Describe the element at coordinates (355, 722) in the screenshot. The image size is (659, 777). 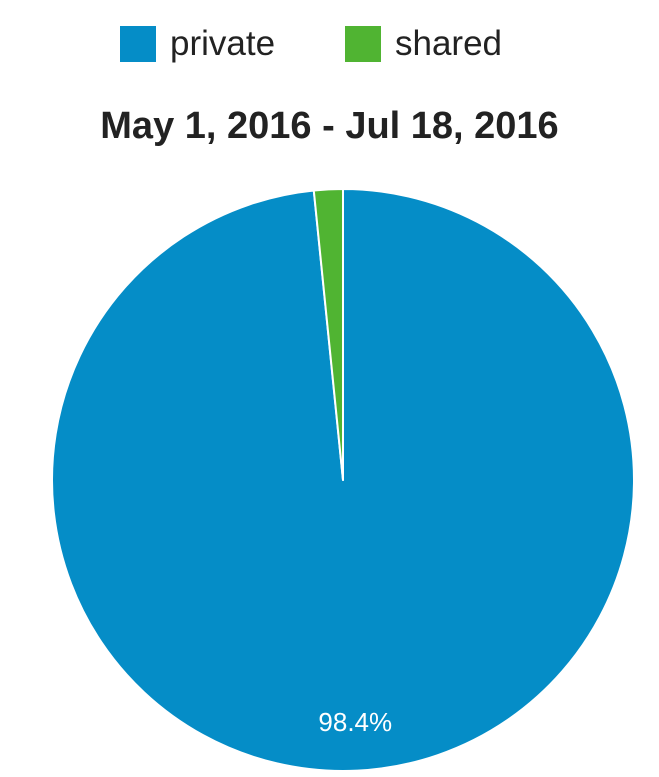
I see `slice-label-private: 98.4%` at that location.